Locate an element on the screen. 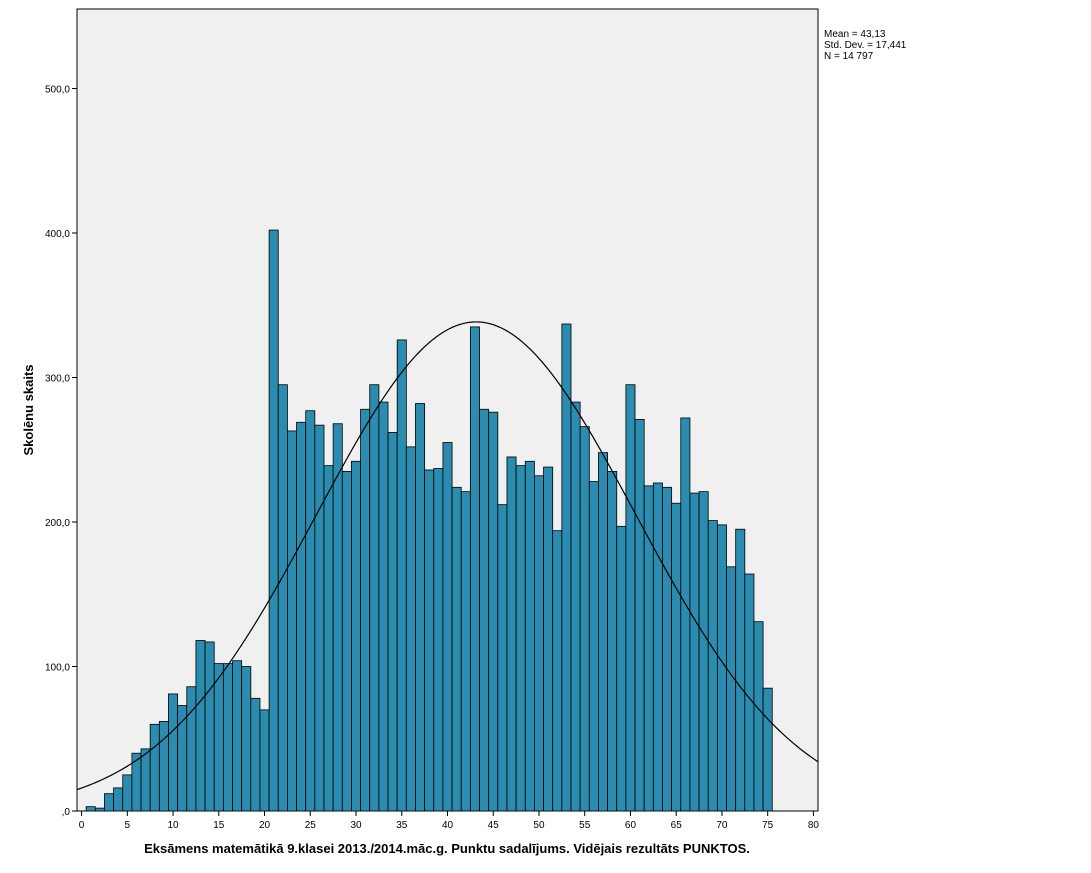  x-tick-label: 15 is located at coordinates (219, 825).